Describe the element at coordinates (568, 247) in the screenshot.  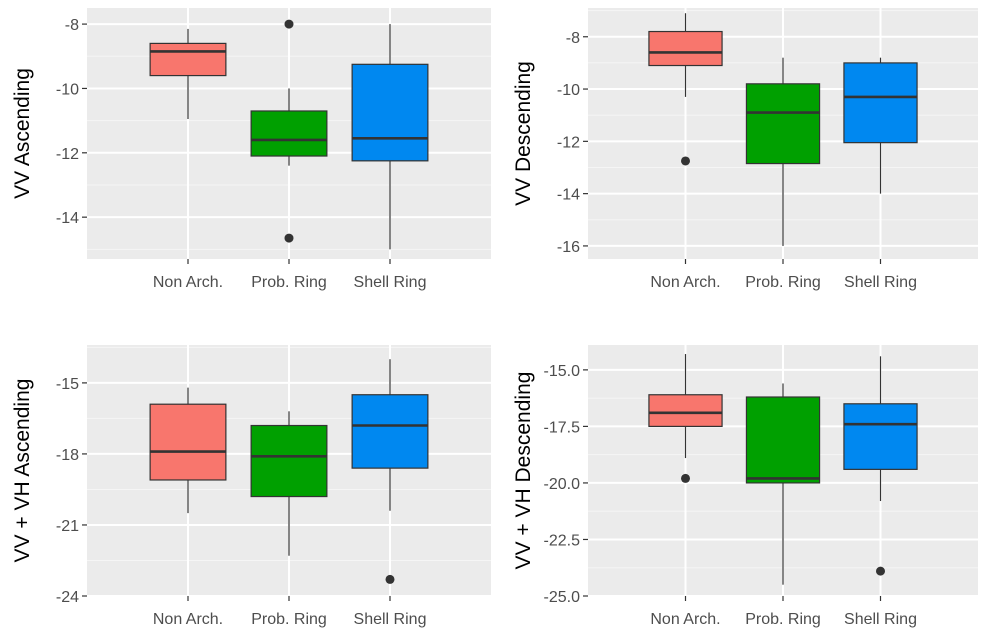
I see `y-tick-label: -16` at that location.